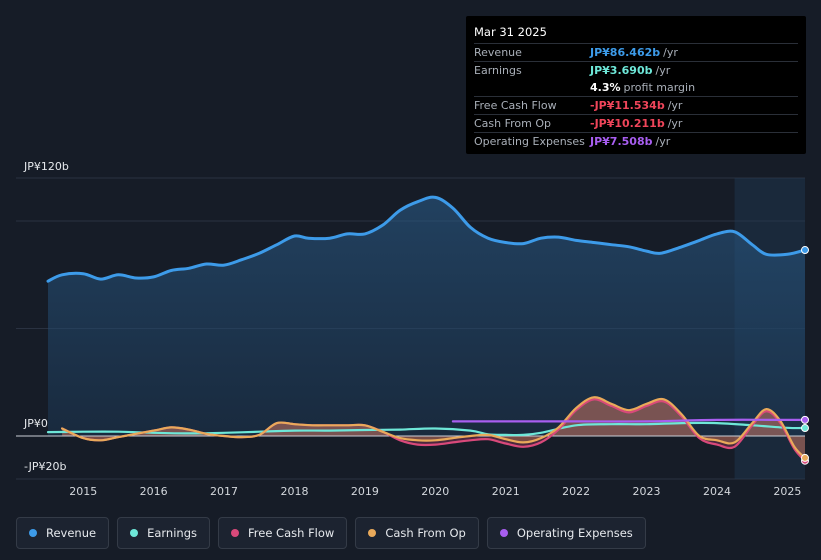 This screenshot has width=821, height=560. Describe the element at coordinates (426, 429) in the screenshot. I see `earnings-line` at that location.